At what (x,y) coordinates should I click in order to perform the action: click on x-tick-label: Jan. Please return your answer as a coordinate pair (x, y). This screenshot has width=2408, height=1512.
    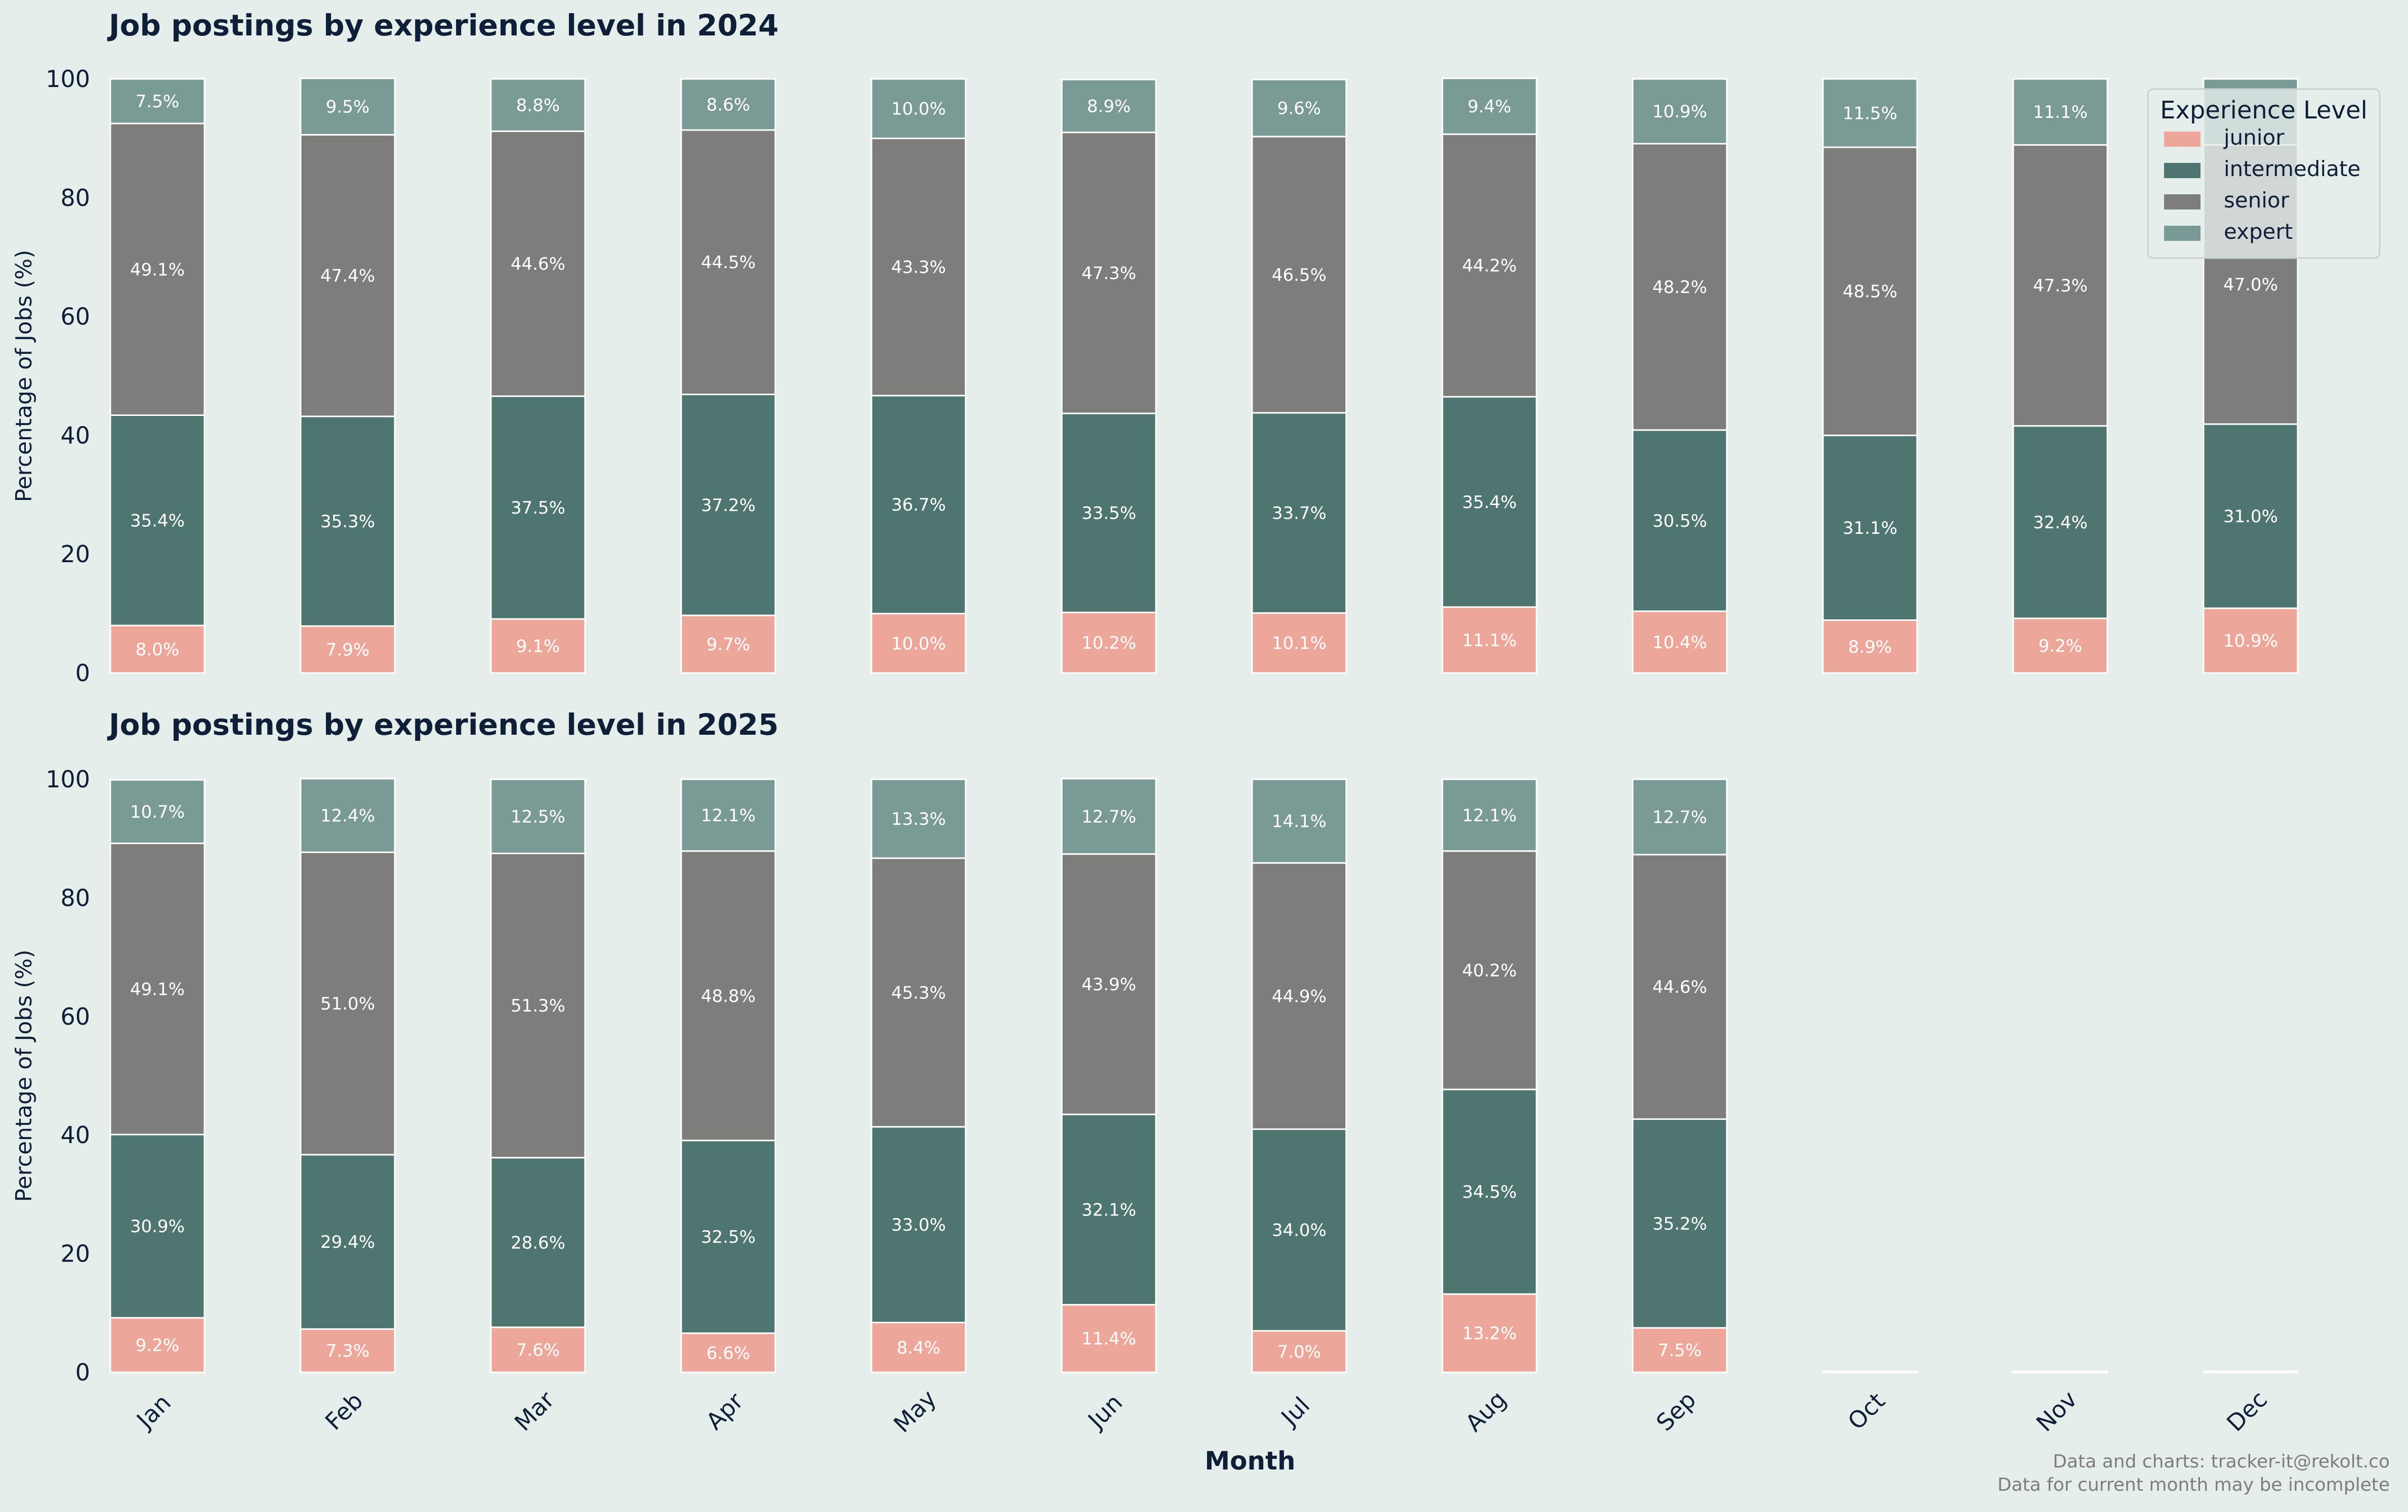
    Looking at the image, I should click on (153, 1412).